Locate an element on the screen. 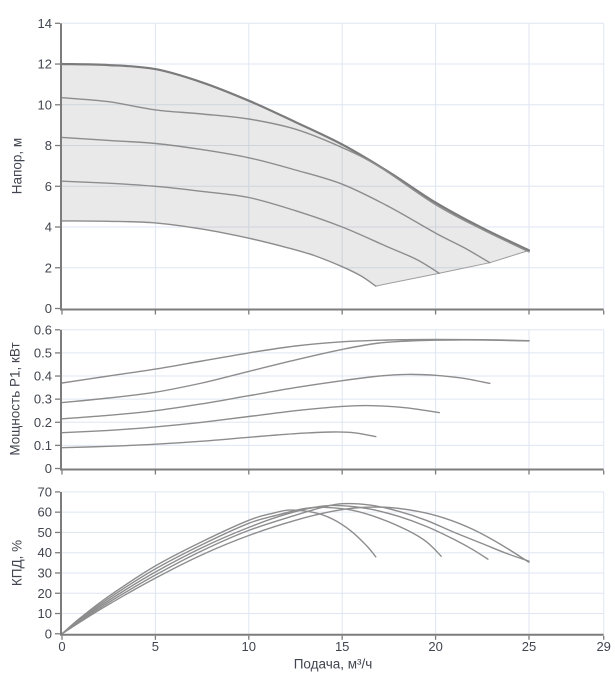 Image resolution: width=615 pixels, height=679 pixels. x-tick-label: 0 is located at coordinates (61, 646).